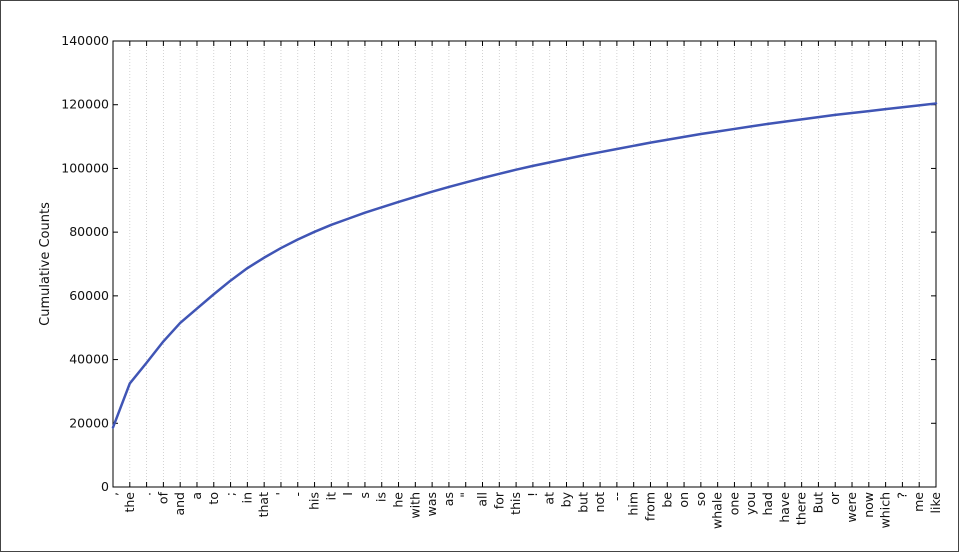 The width and height of the screenshot is (959, 552). I want to click on x-tick-label: his, so click(314, 501).